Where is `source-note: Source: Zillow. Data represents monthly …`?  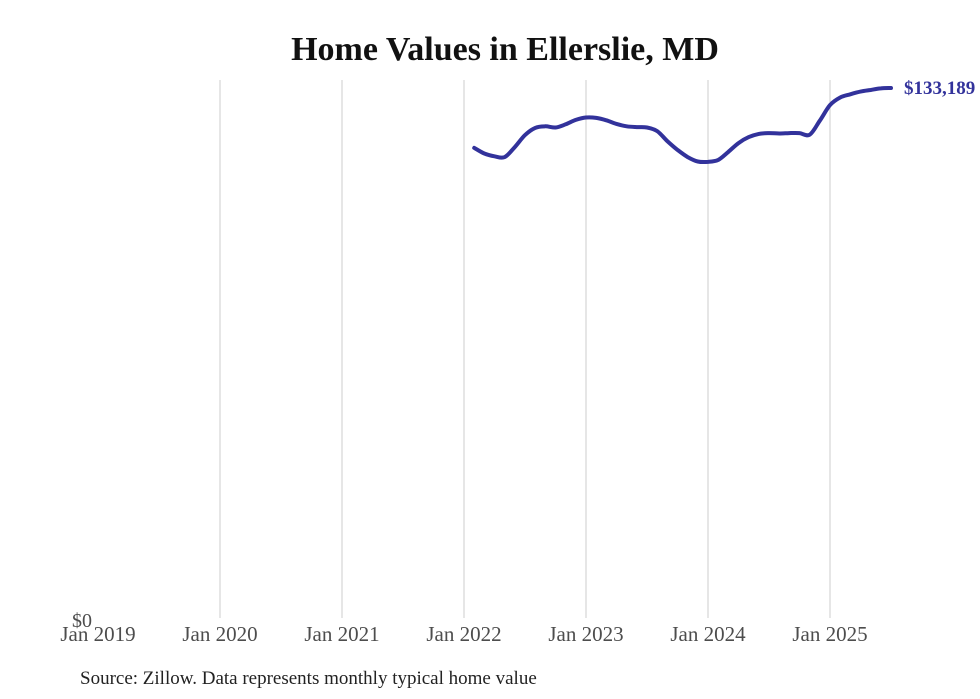 source-note: Source: Zillow. Data represents monthly … is located at coordinates (308, 678).